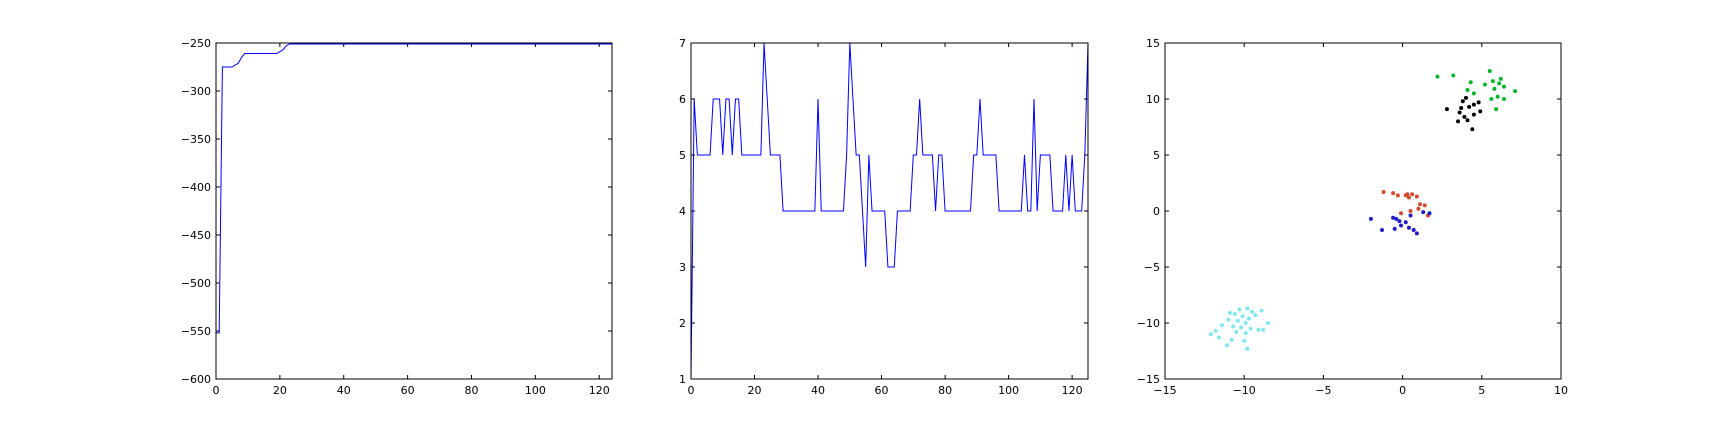 Image resolution: width=1728 pixels, height=432 pixels. Describe the element at coordinates (599, 390) in the screenshot. I see `convergence-xtick-label: 120` at that location.